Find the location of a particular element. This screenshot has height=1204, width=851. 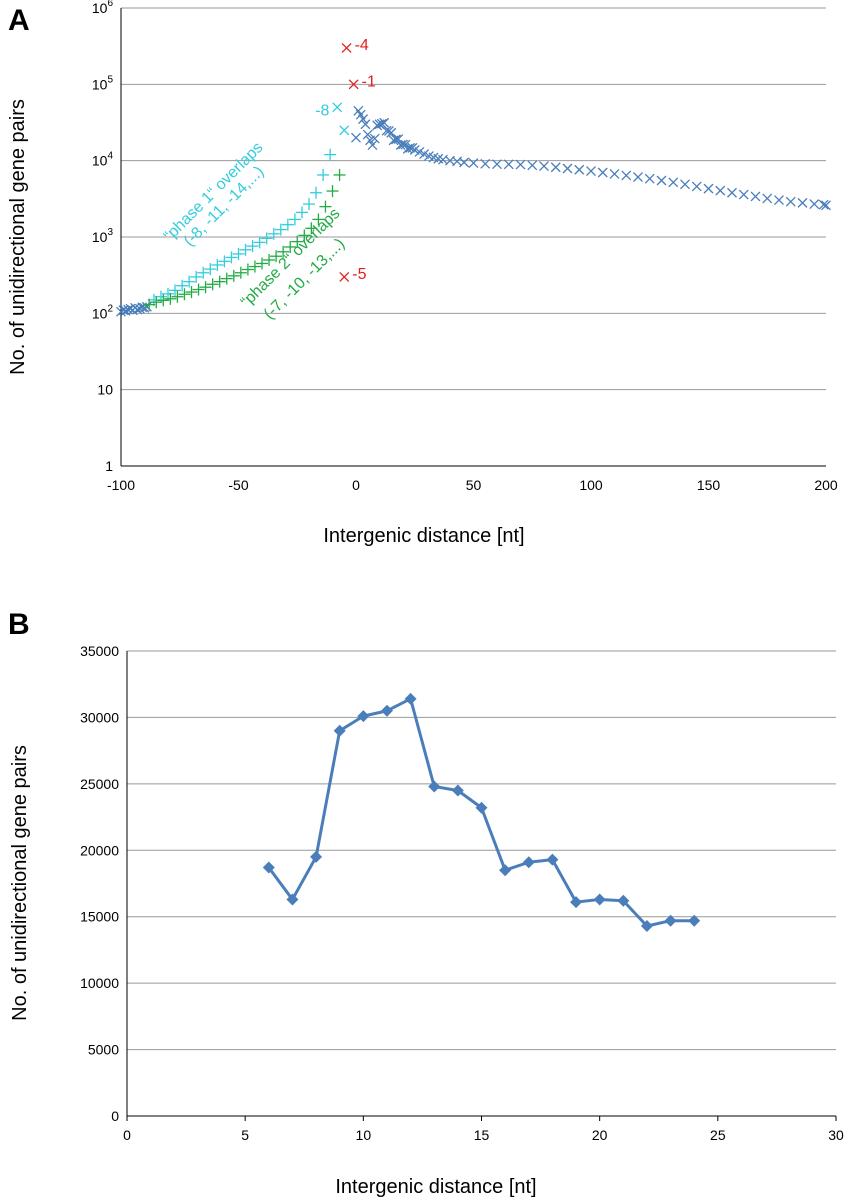

panel-b-y-tick-label: 5000 is located at coordinates (103, 1050).